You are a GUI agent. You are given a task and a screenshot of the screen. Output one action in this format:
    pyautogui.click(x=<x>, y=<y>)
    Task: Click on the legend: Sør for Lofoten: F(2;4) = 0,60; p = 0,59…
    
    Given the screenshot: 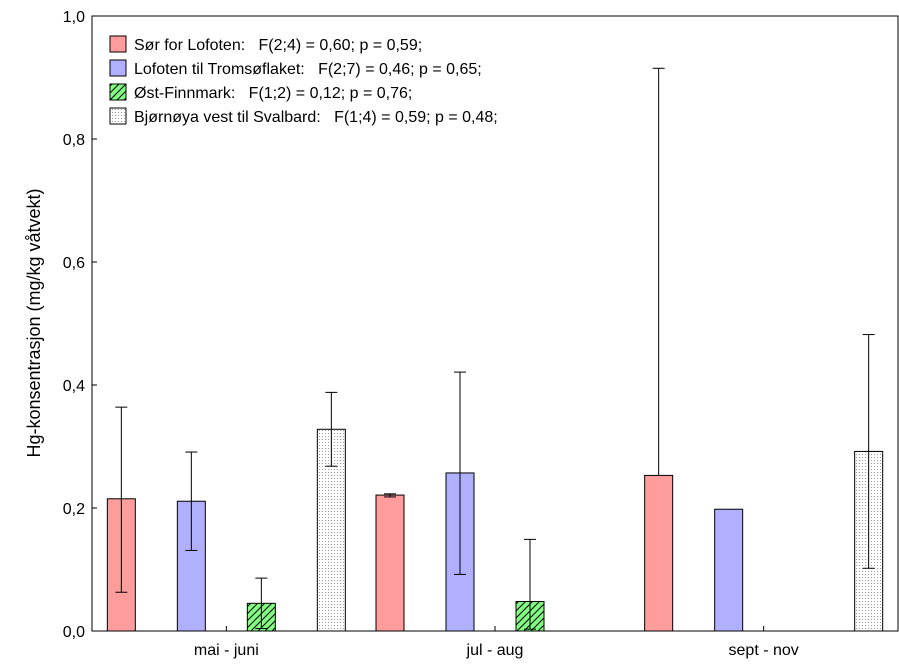 What is the action you would take?
    pyautogui.click(x=303, y=80)
    